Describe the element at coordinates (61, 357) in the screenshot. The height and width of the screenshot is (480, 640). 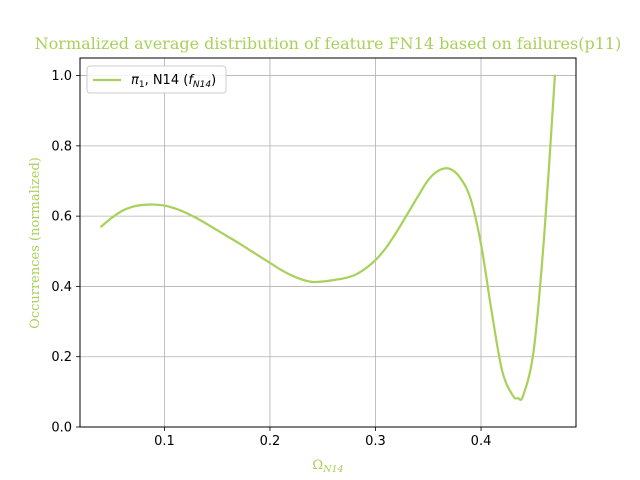
I see `y-tick-label: 0.2` at that location.